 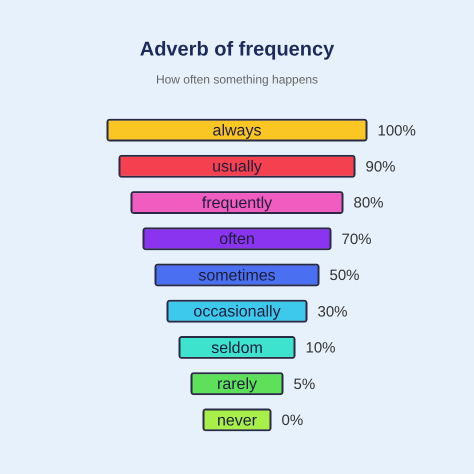 What do you see at coordinates (237, 312) in the screenshot?
I see `category-label: occasionally` at bounding box center [237, 312].